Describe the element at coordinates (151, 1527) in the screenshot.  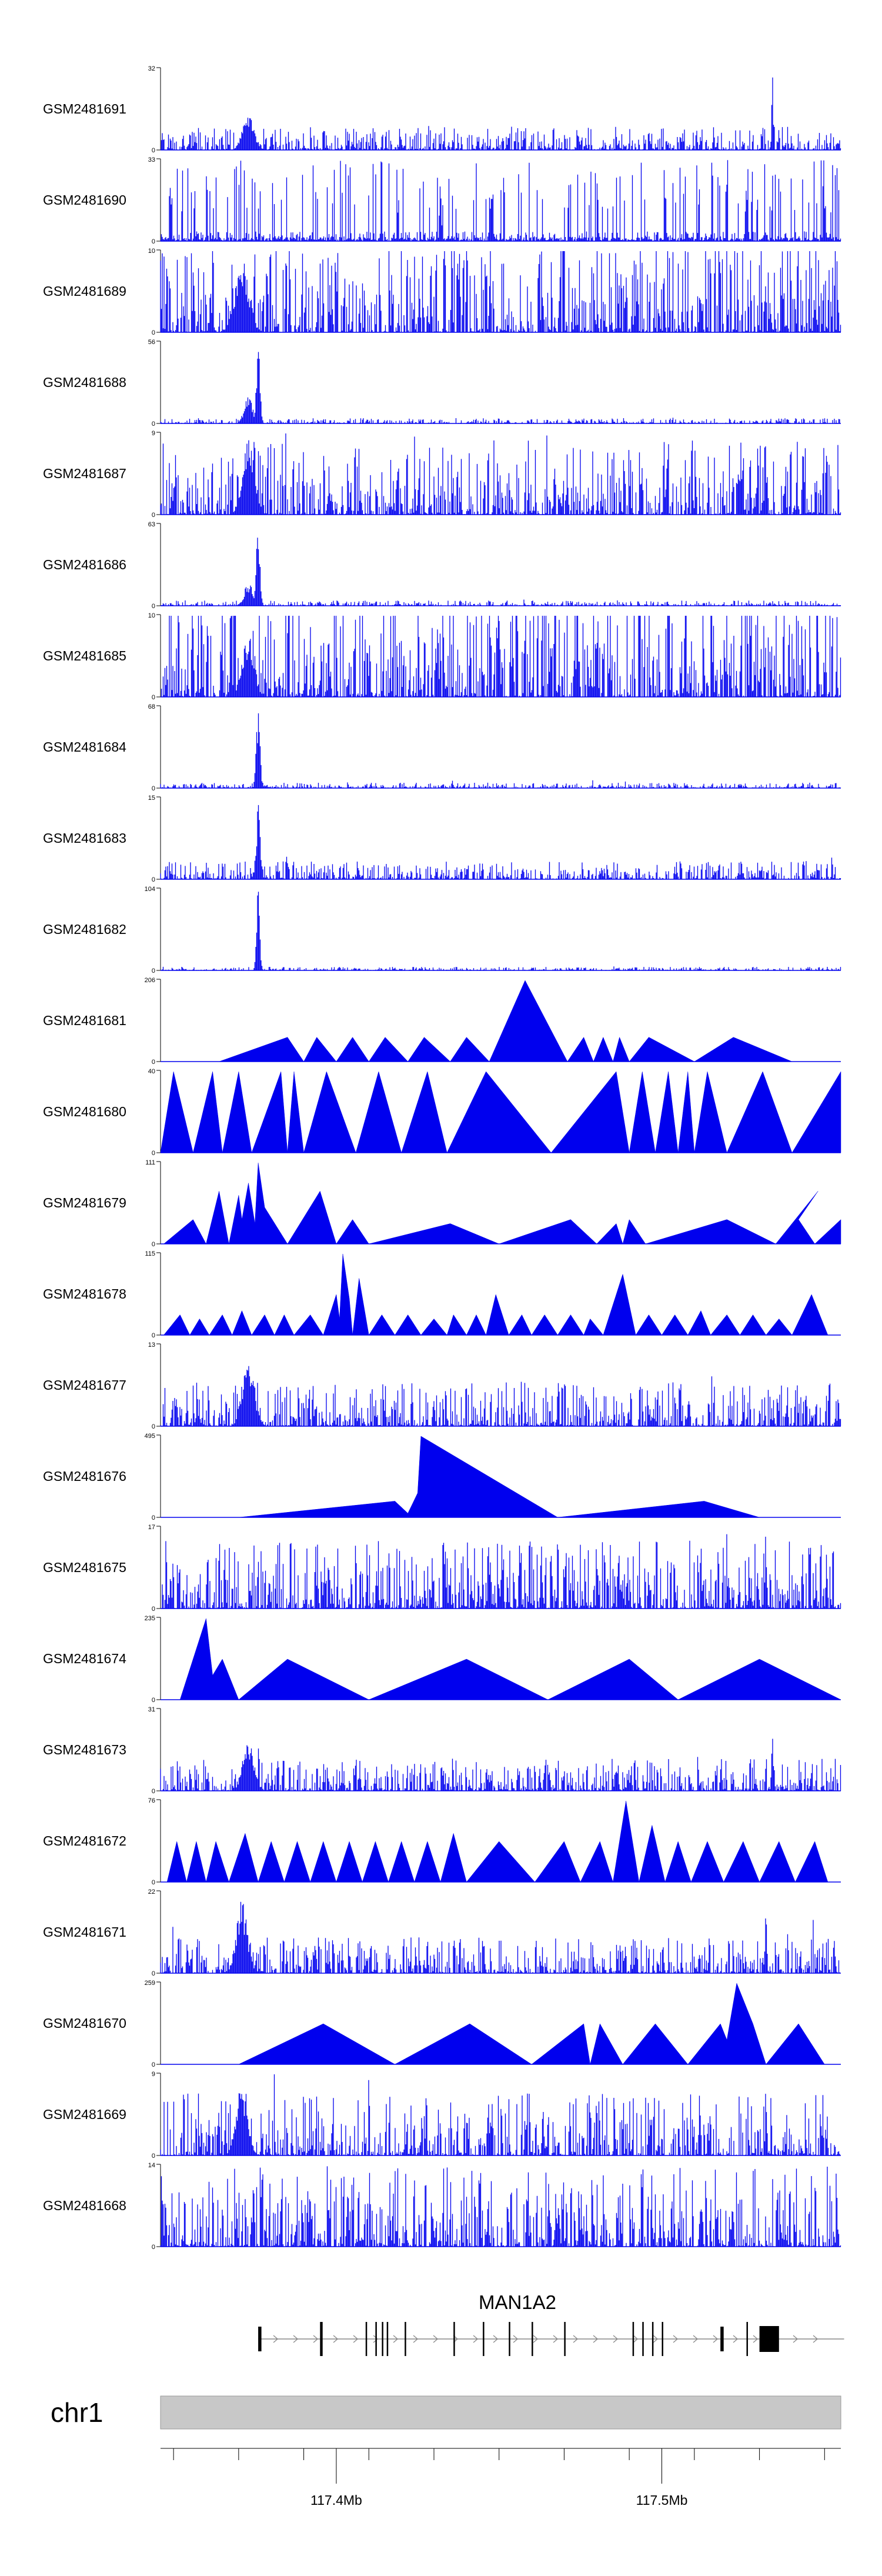
I see `y-axis-max-label: 17` at that location.